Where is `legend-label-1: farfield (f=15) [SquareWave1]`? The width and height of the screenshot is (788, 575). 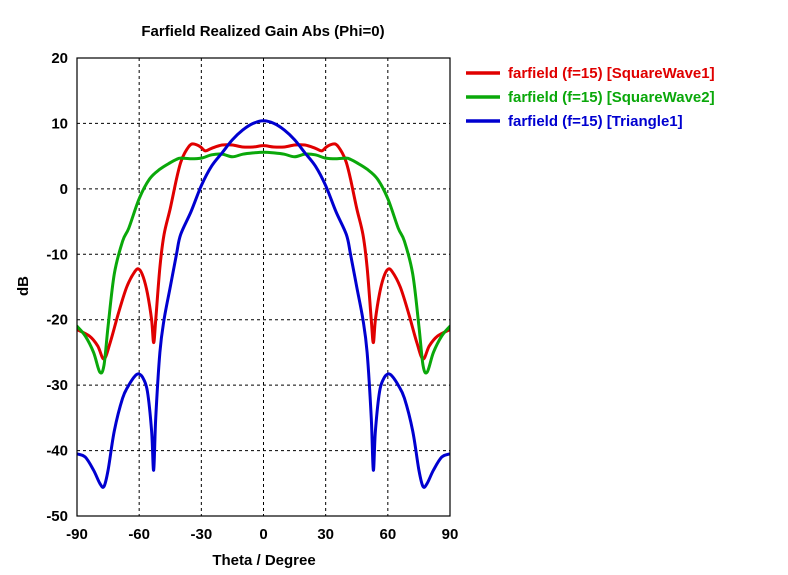
legend-label-1: farfield (f=15) [SquareWave1] is located at coordinates (611, 73).